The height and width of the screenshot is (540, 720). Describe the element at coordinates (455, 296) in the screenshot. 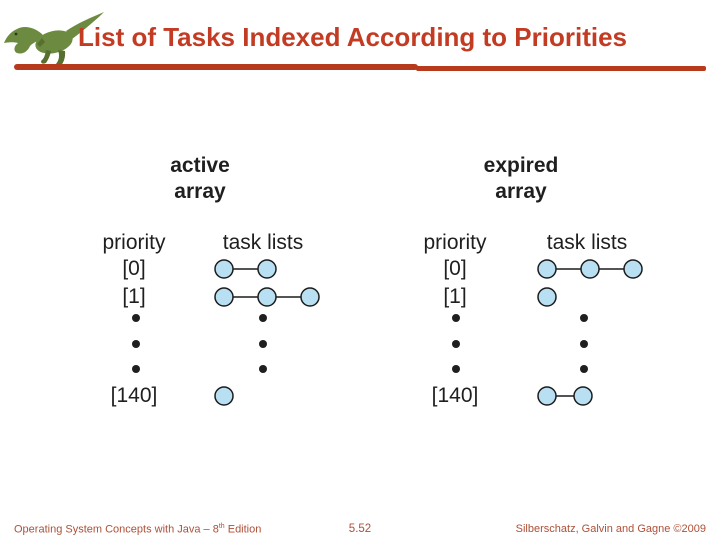

I see `expired-priority-1-label: [1]` at that location.